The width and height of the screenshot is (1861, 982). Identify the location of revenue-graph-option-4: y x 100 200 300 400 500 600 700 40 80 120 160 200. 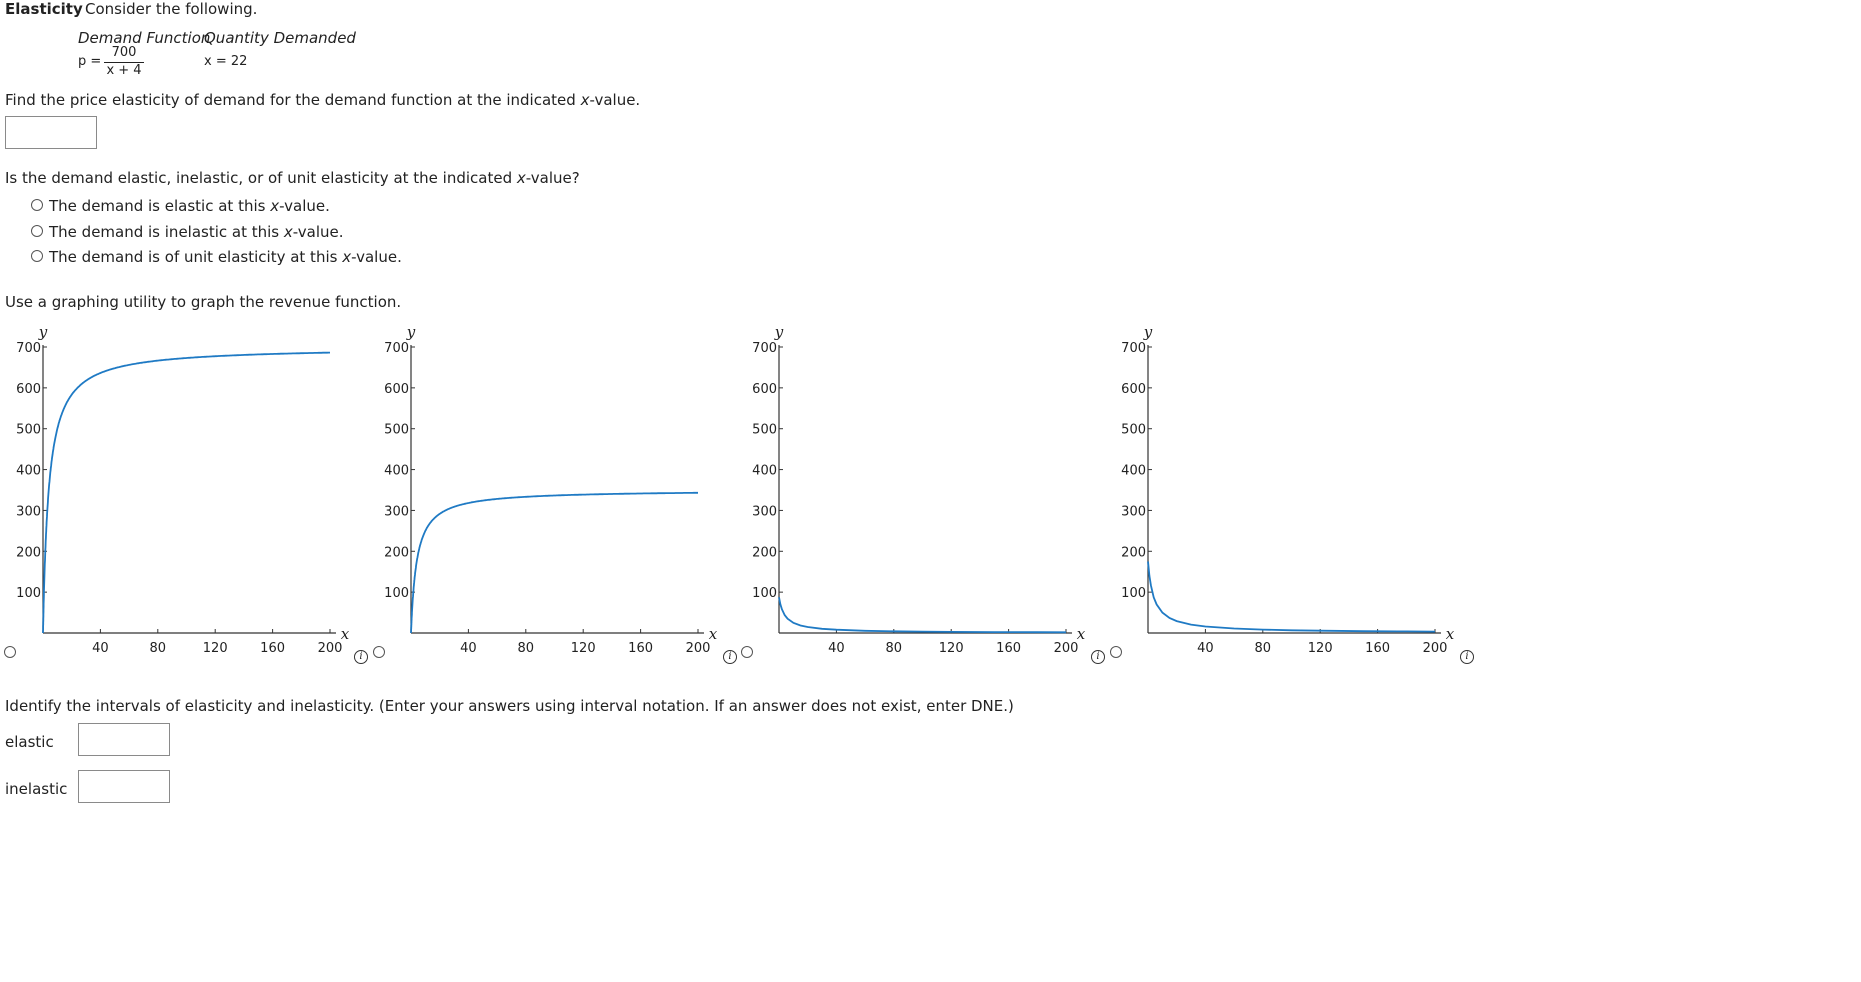
(1288, 489).